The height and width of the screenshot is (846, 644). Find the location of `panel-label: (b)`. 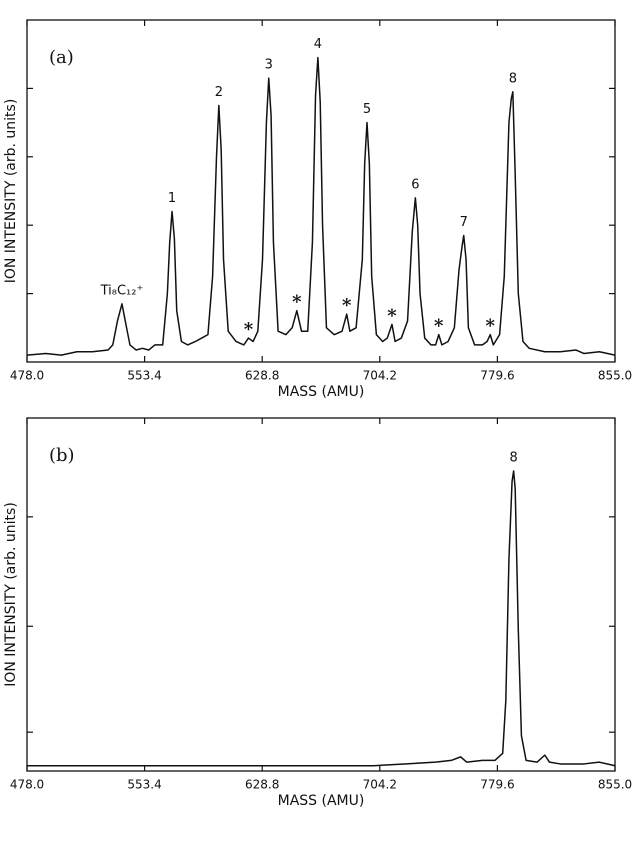

panel-label: (b) is located at coordinates (62, 455).